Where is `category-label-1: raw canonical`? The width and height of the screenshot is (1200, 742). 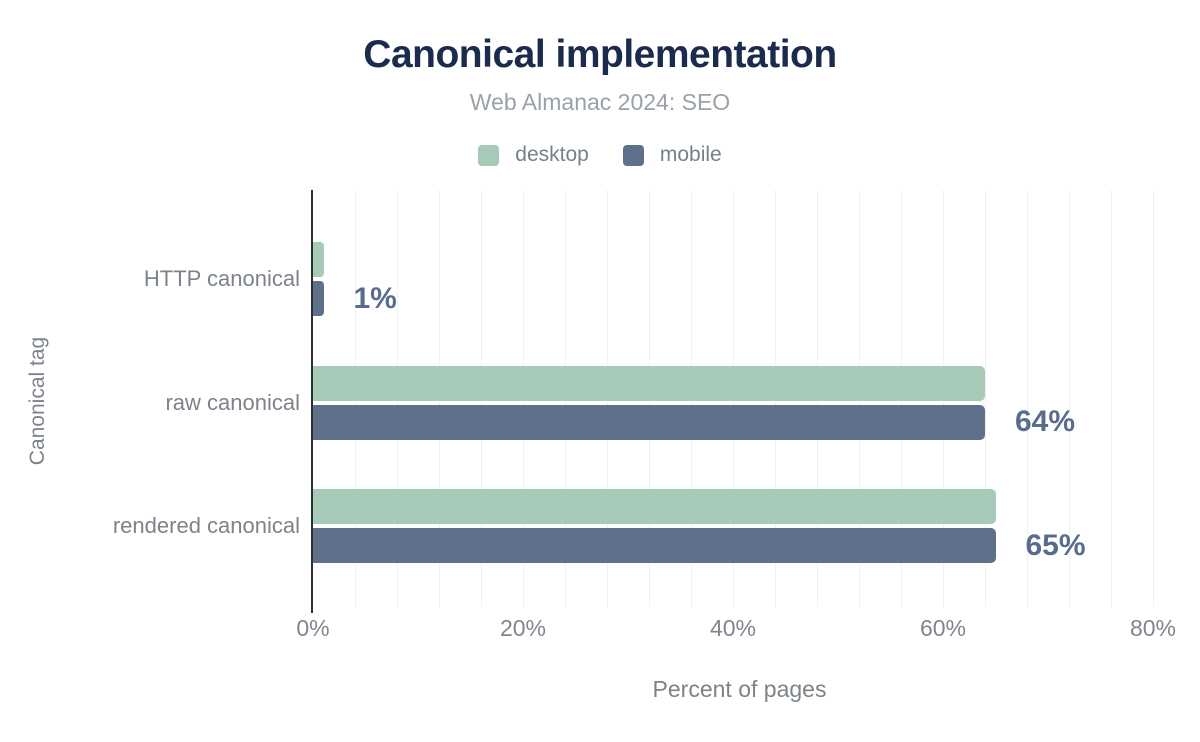
category-label-1: raw canonical is located at coordinates (232, 402).